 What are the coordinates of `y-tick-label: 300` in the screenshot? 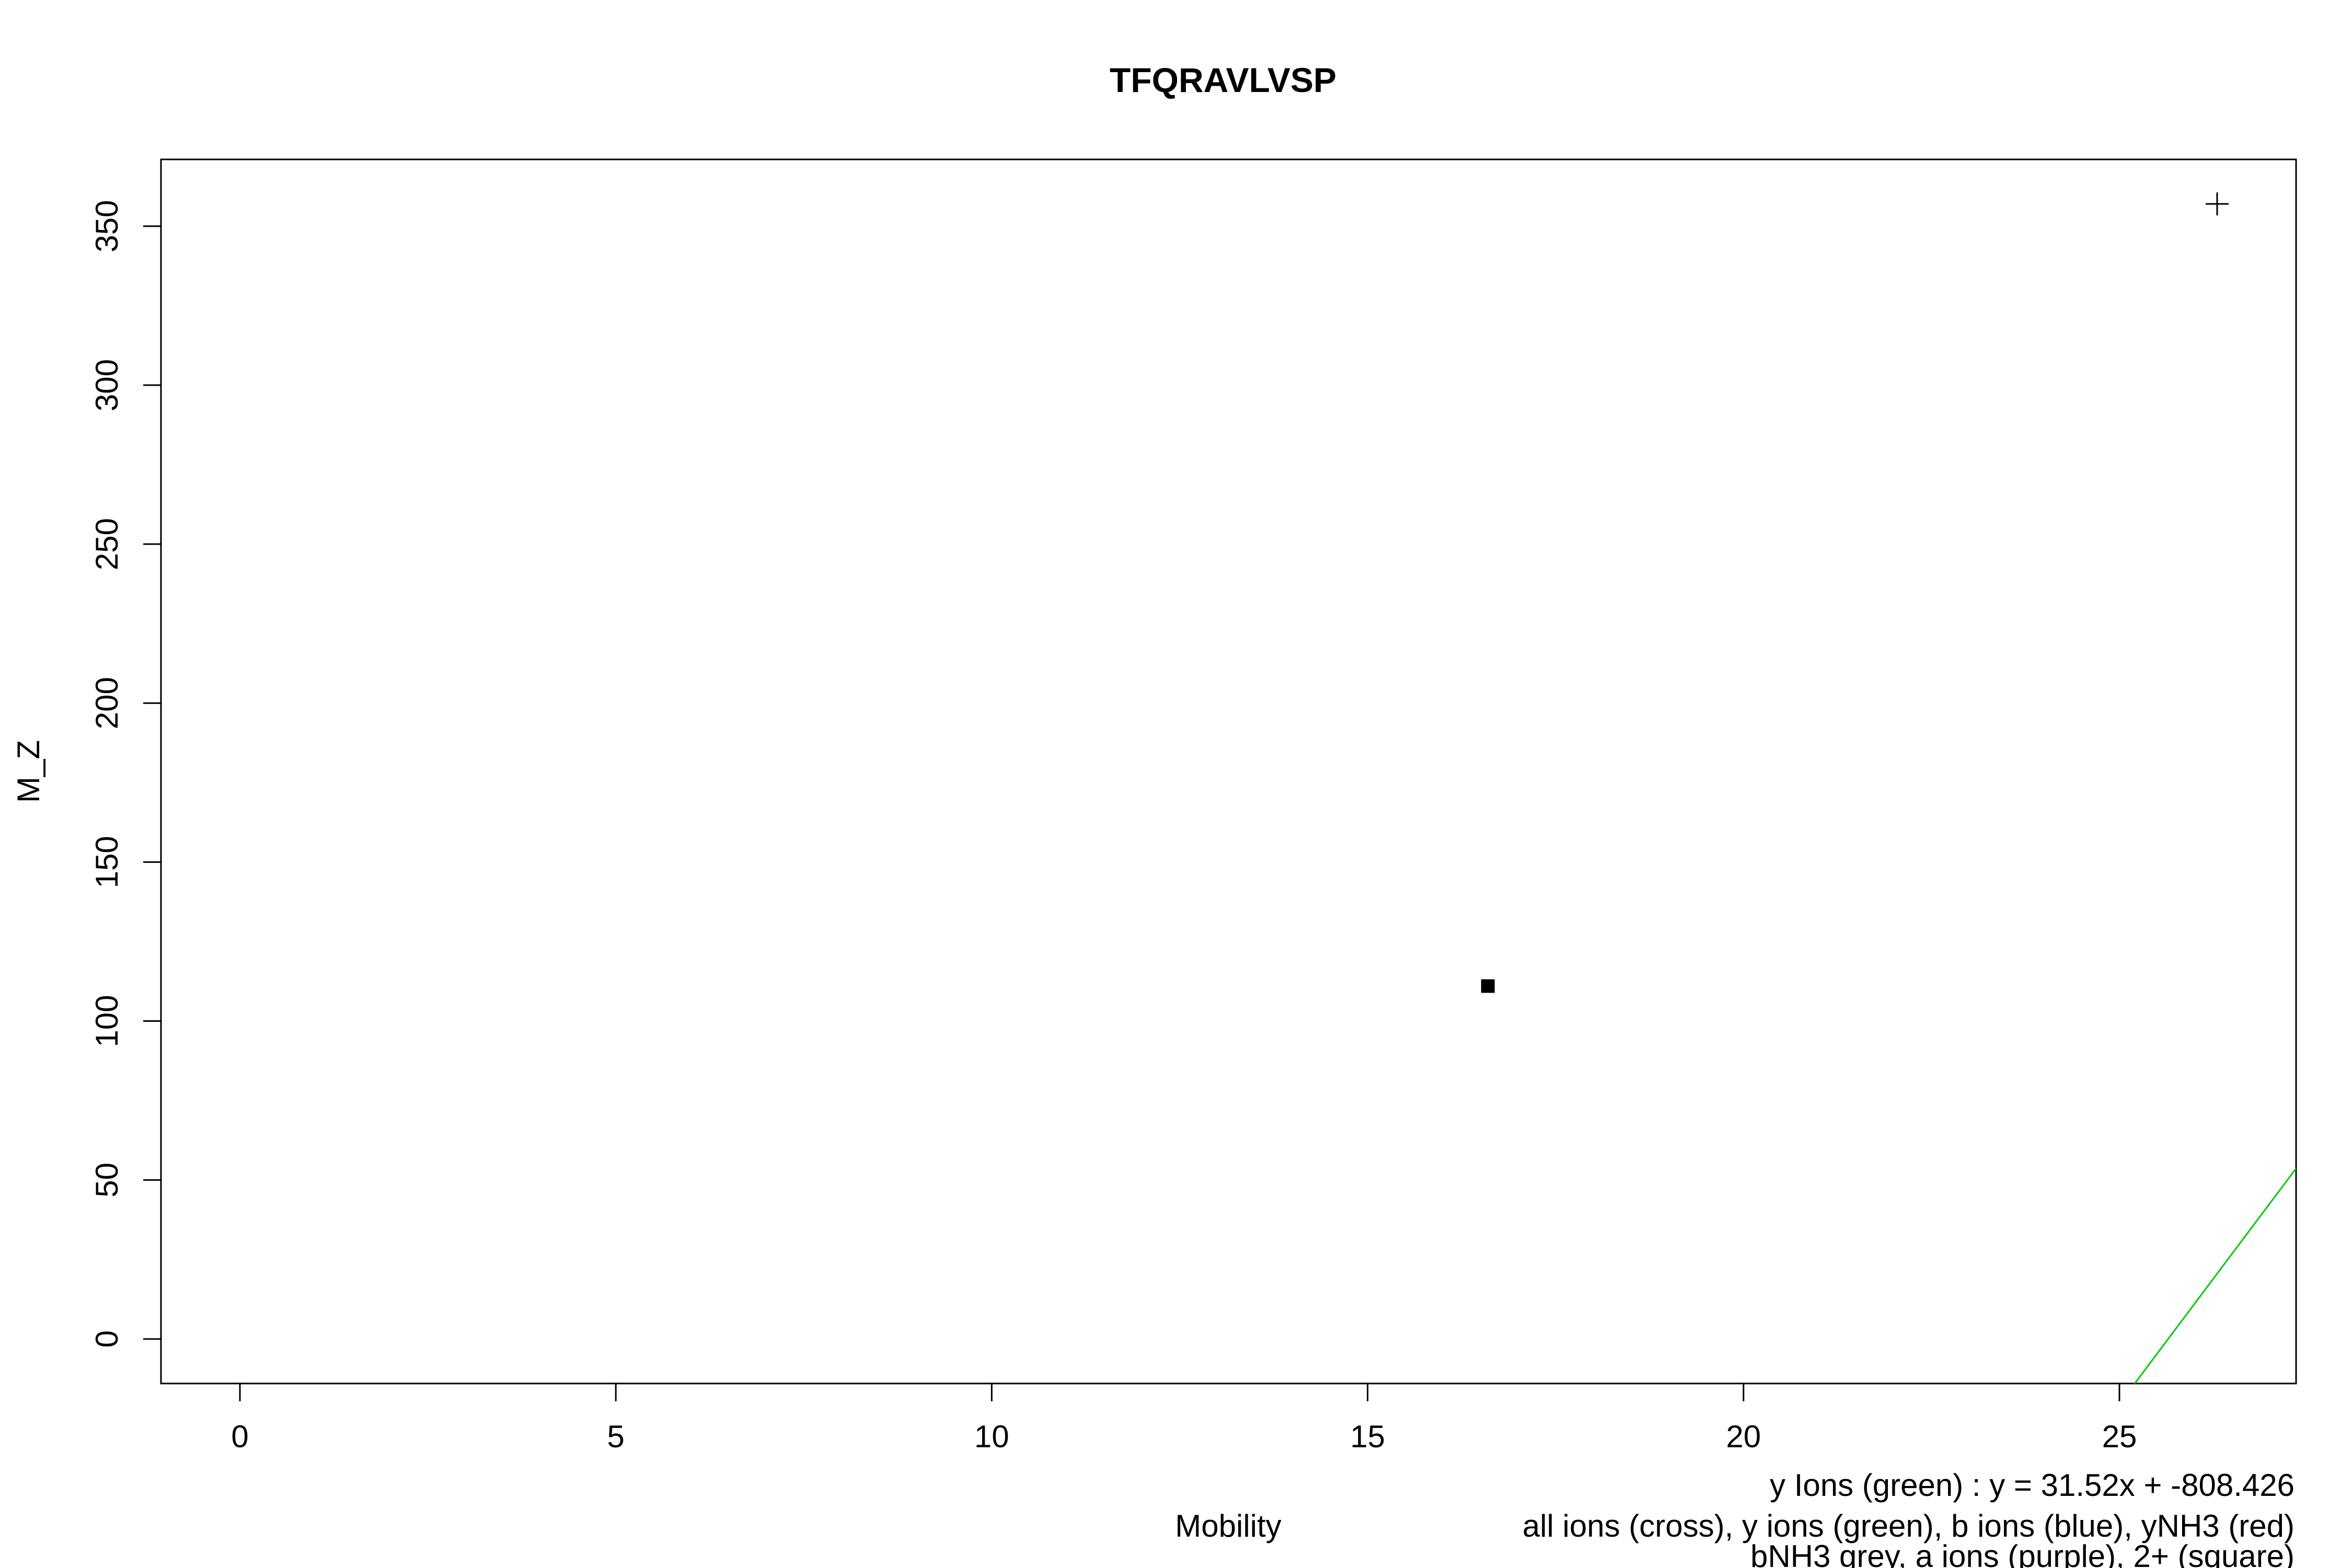 It's located at (106, 385).